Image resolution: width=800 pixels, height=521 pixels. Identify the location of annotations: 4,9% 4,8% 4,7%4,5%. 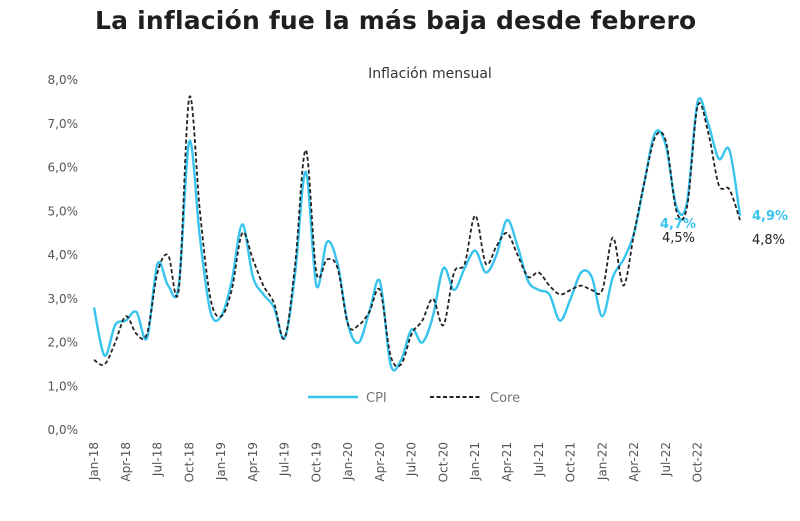
(724, 228).